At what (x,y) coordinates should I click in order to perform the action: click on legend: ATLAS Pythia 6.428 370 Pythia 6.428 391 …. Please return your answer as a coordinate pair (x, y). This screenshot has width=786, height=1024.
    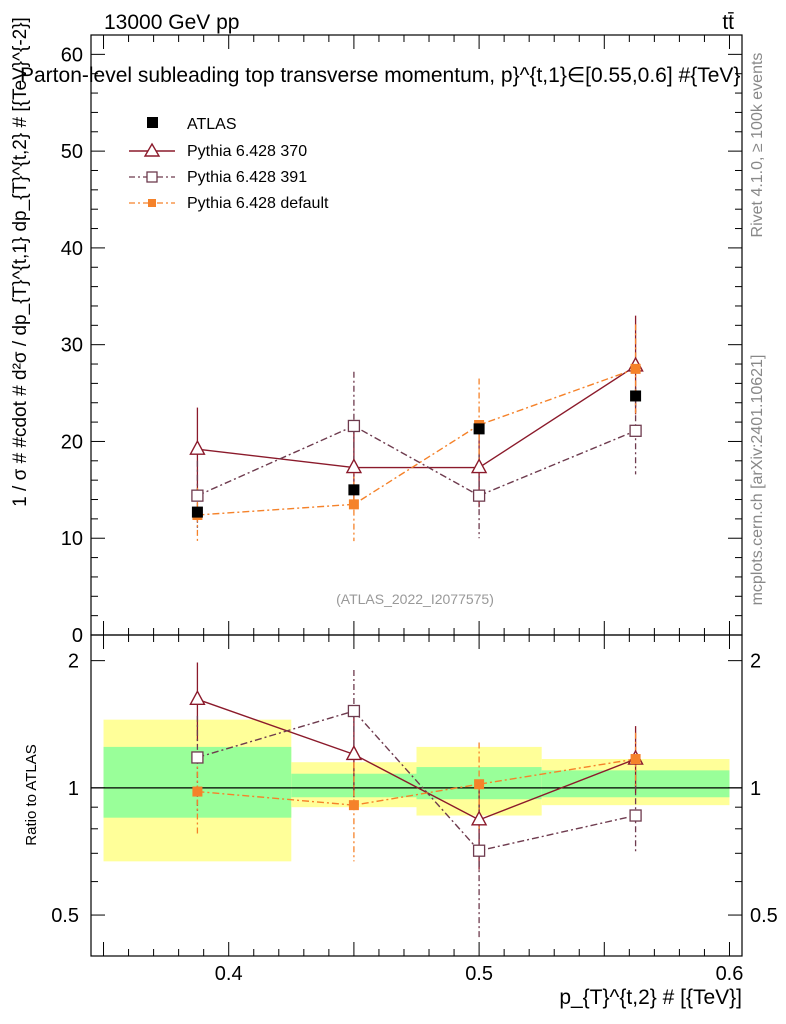
    Looking at the image, I should click on (229, 164).